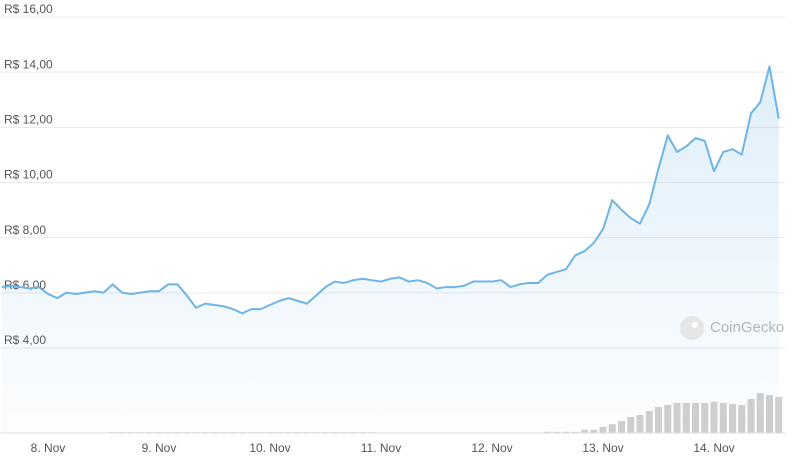 This screenshot has width=800, height=467. I want to click on x-tick-label: 9. Nov, so click(159, 448).